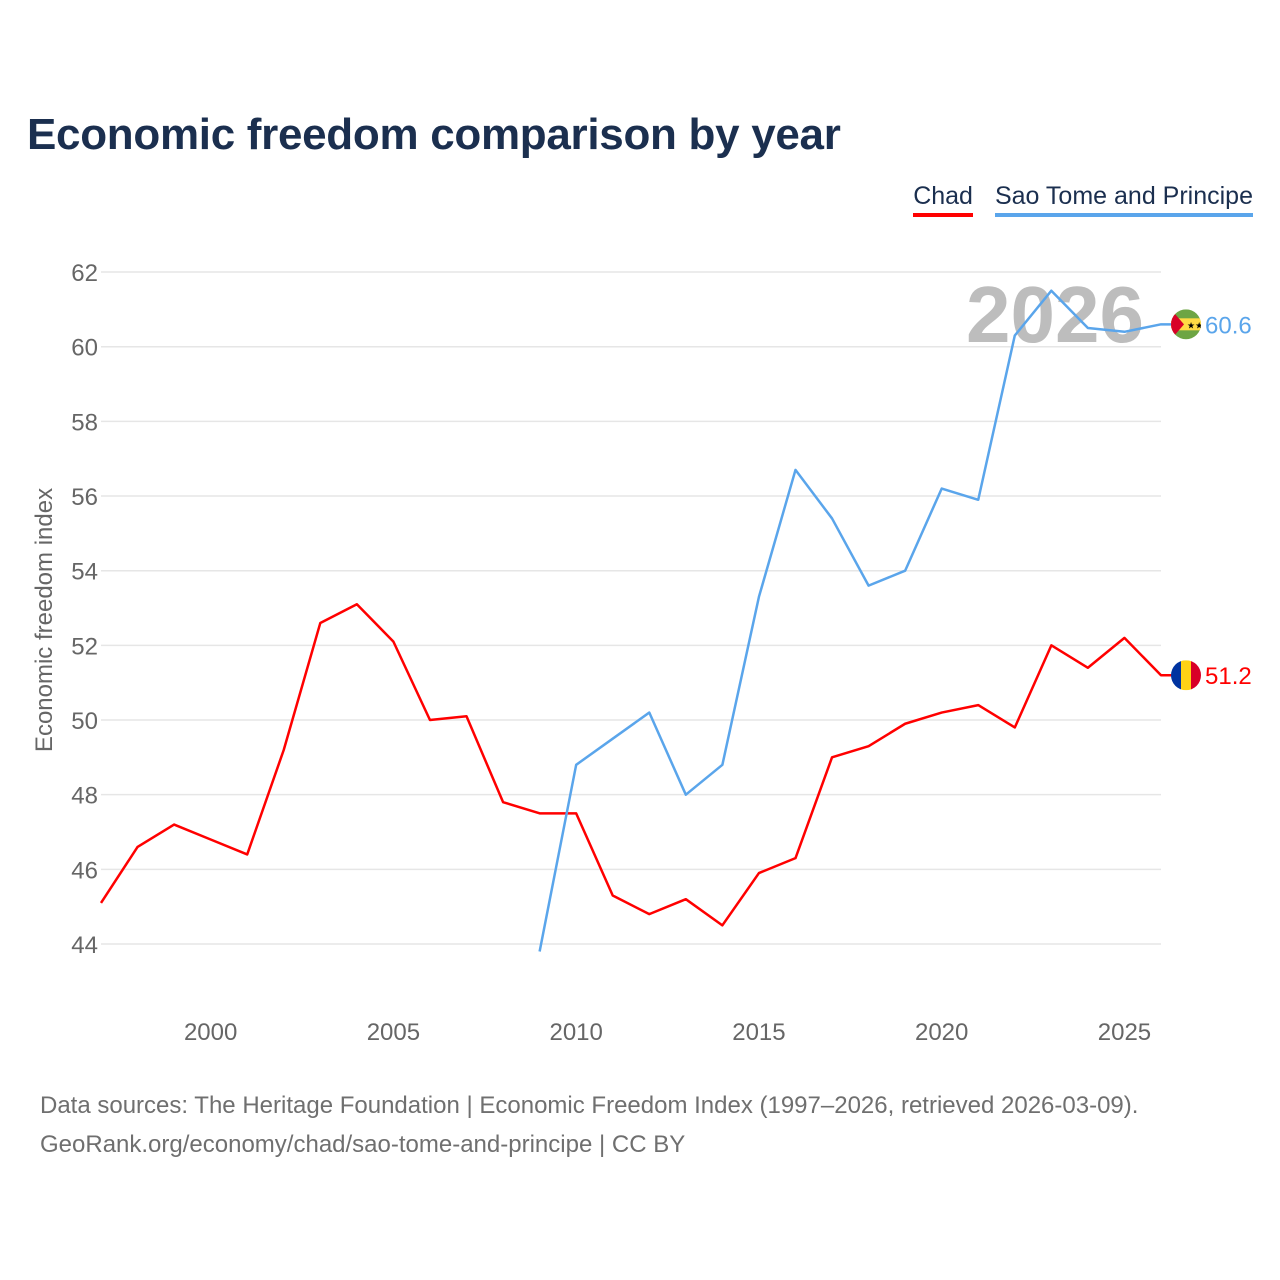 The height and width of the screenshot is (1280, 1280). Describe the element at coordinates (84, 497) in the screenshot. I see `y-tick-label: 56` at that location.